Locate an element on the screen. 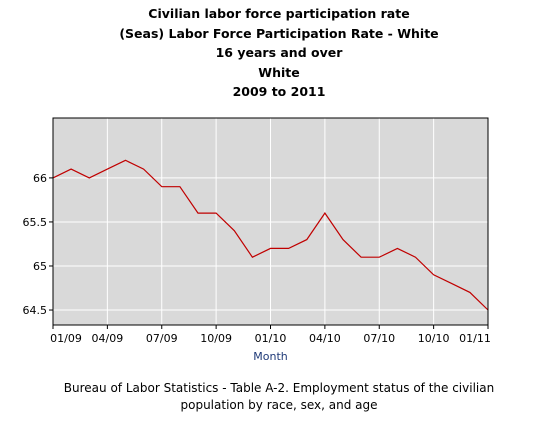  y-tick-labels: 66 65.5 65 64.5 is located at coordinates (35, 244).